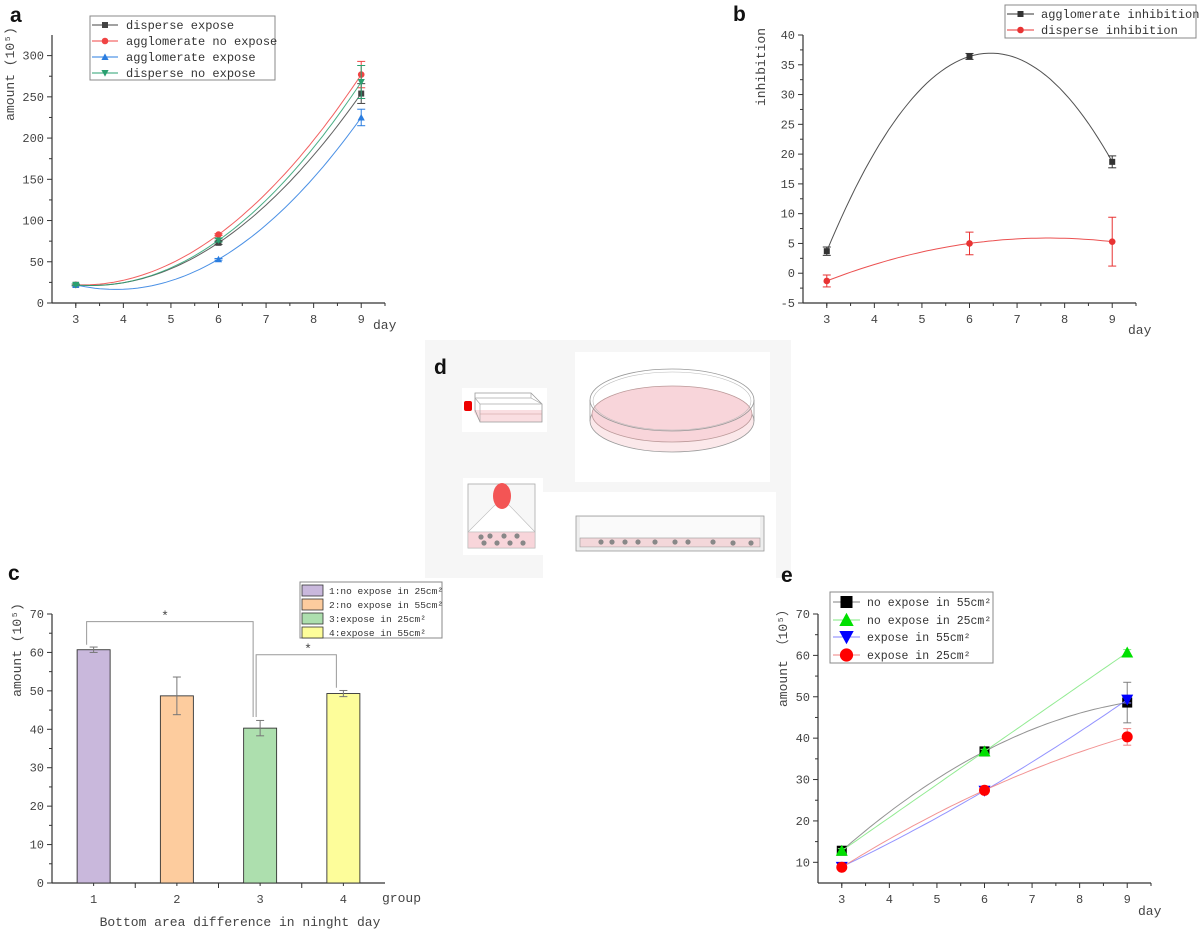  Describe the element at coordinates (33, 180) in the screenshot. I see `y-tick-label: 150` at that location.